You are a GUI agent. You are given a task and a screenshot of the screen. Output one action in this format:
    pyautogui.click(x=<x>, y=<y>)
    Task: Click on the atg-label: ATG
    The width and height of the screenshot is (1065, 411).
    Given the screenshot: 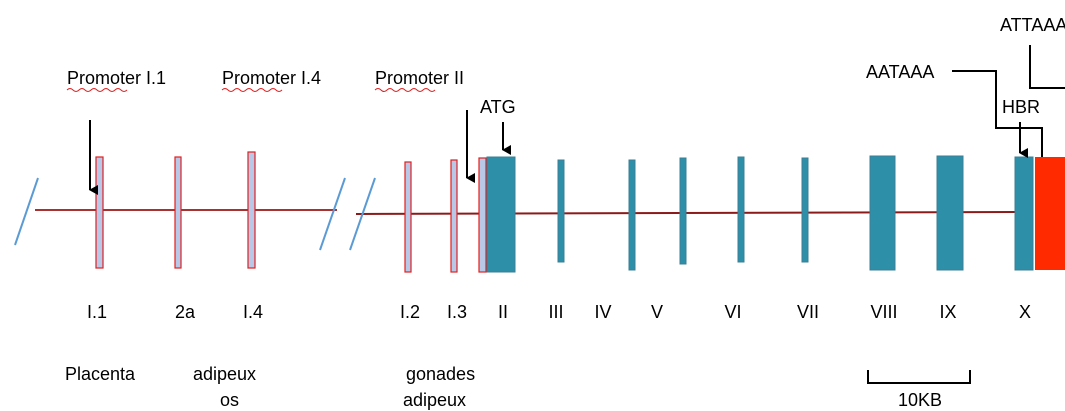 What is the action you would take?
    pyautogui.click(x=498, y=107)
    